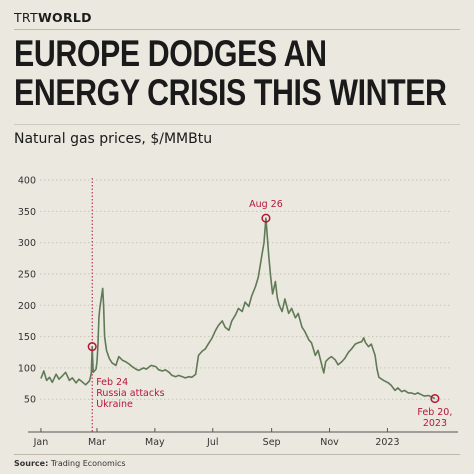  What do you see at coordinates (27, 368) in the screenshot?
I see `y-tick-label: 100` at bounding box center [27, 368].